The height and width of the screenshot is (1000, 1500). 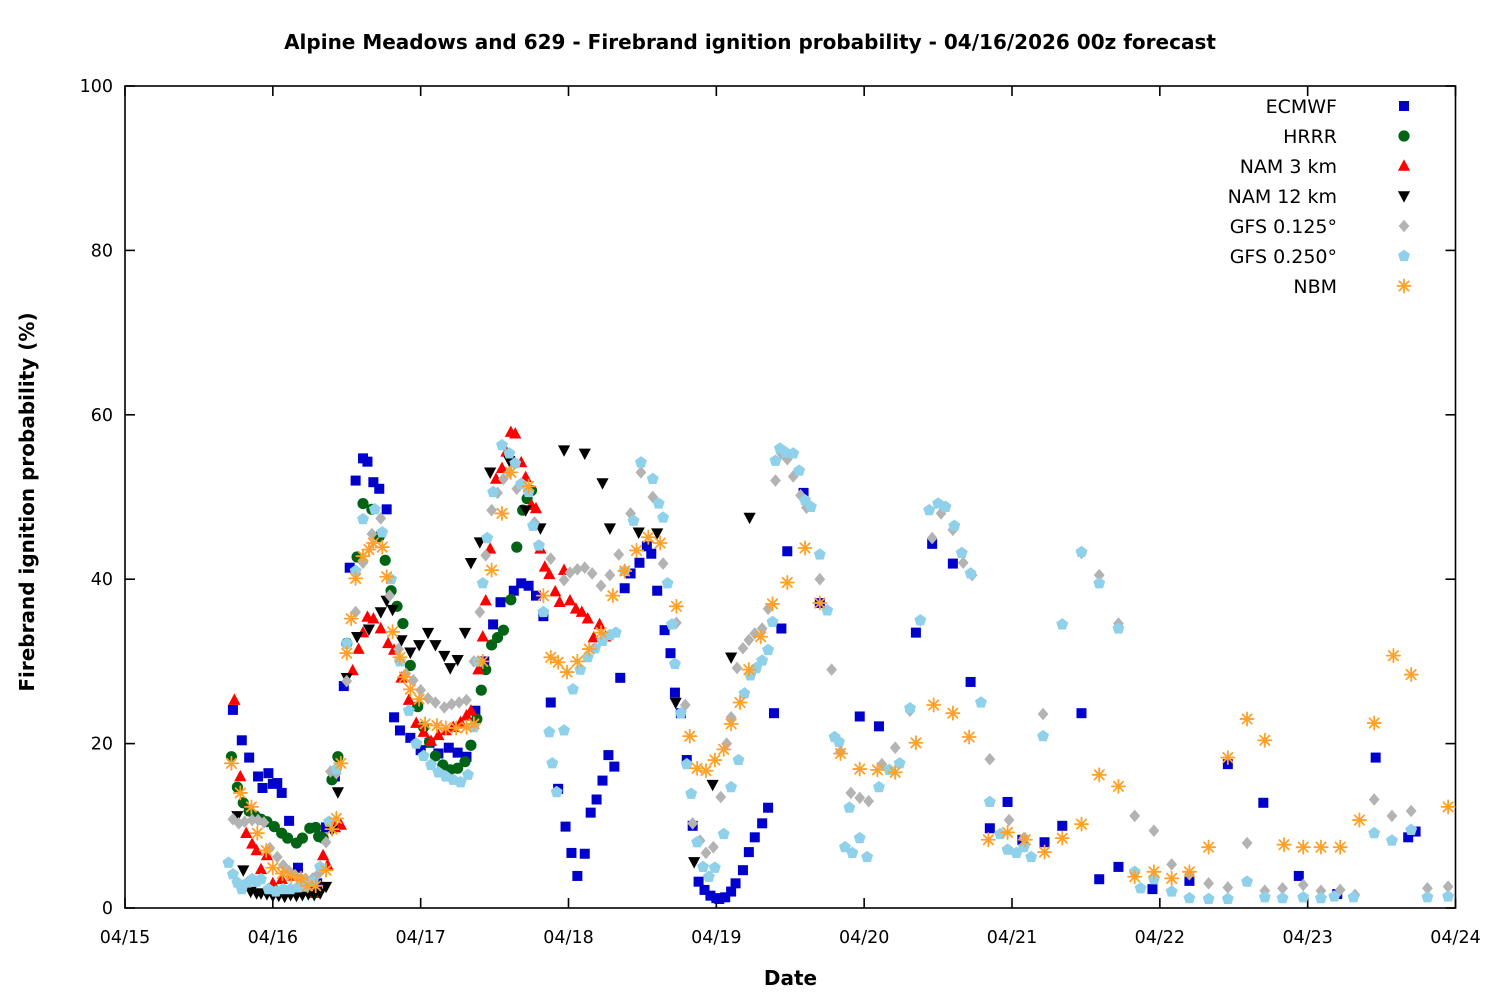 What do you see at coordinates (1346, 137) in the screenshot?
I see `legend-item-hrrr: HRRR` at bounding box center [1346, 137].